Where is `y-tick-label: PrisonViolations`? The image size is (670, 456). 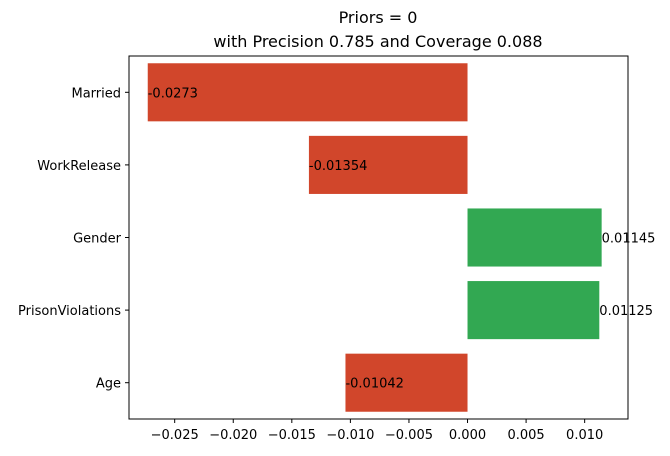 y-tick-label: PrisonViolations is located at coordinates (69, 311).